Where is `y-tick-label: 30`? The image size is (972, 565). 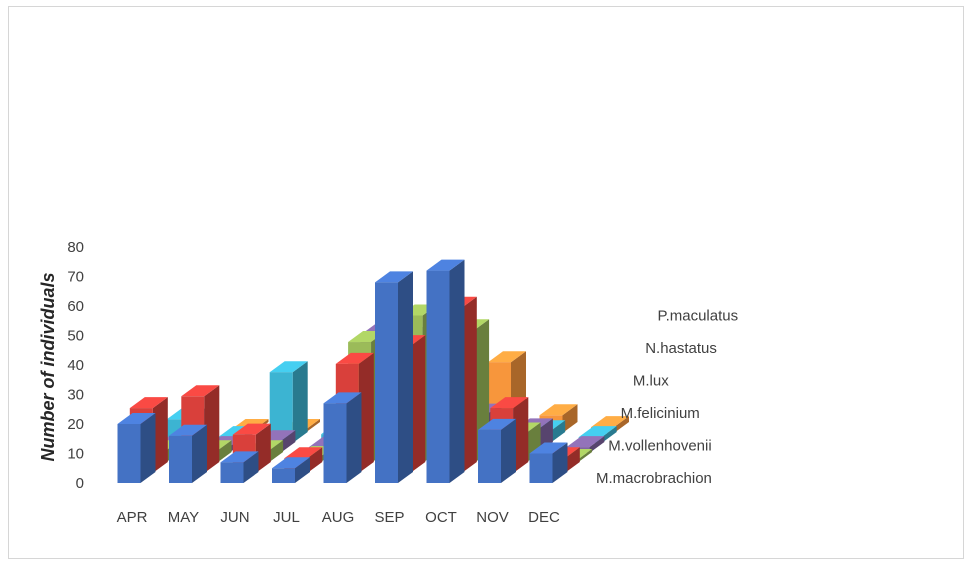 y-tick-label: 30 is located at coordinates (75, 395).